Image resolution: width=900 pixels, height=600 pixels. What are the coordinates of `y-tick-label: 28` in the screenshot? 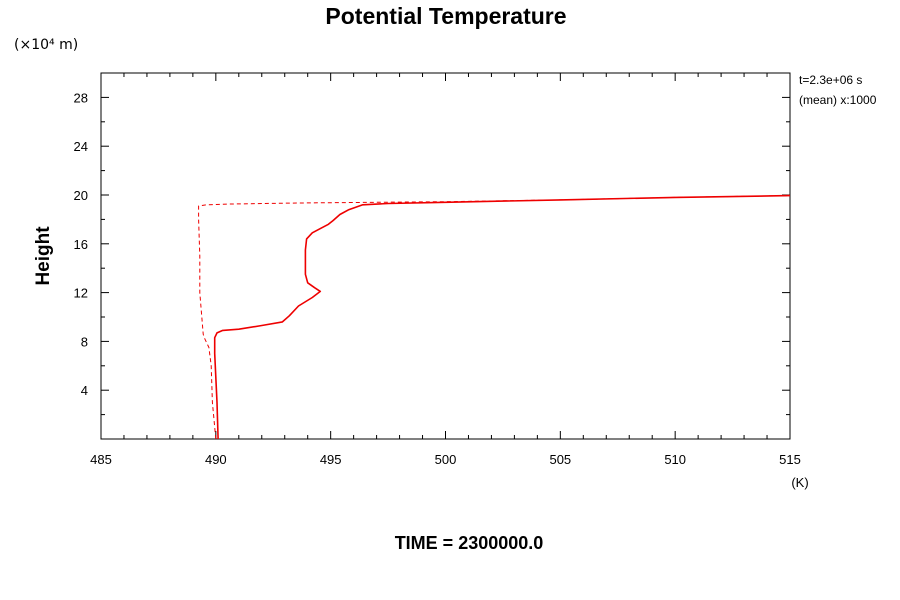 It's located at (81, 97).